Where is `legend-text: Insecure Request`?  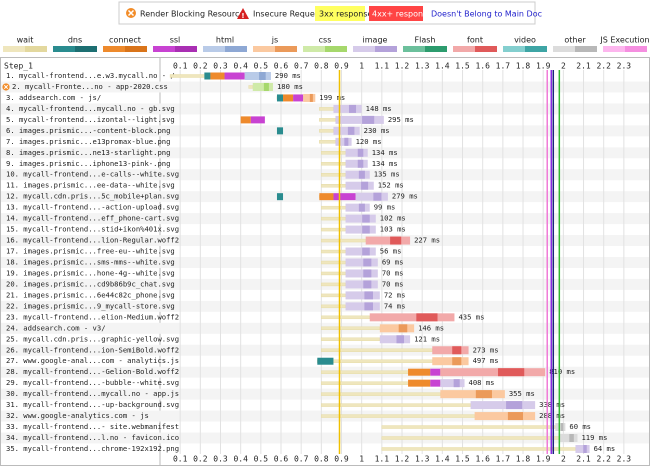 legend-text: Insecure Request is located at coordinates (287, 14).